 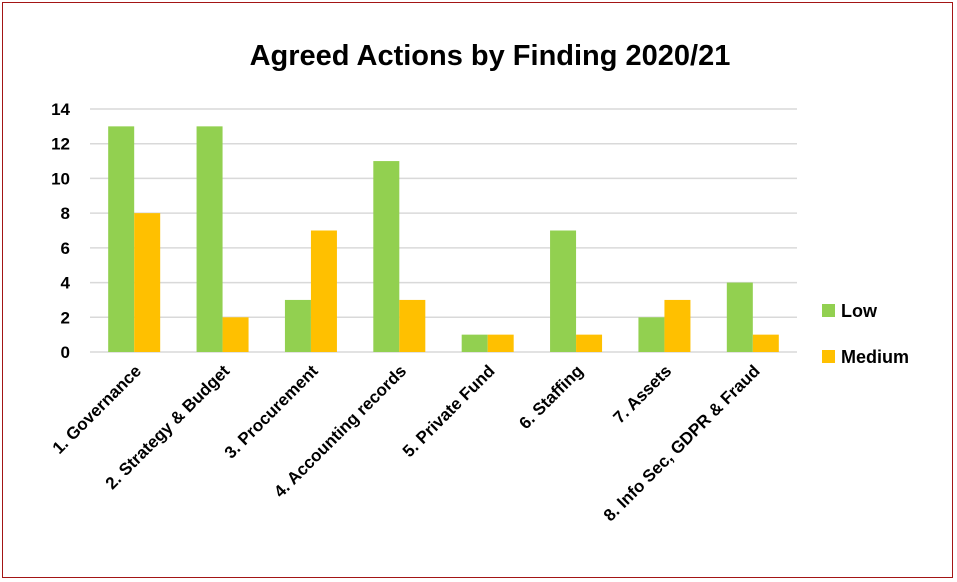 I want to click on legend-label: Low, so click(x=859, y=311).